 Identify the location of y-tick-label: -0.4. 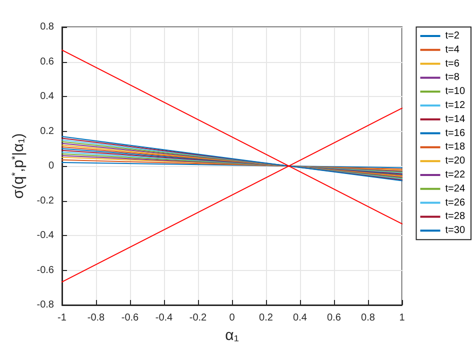
(45, 235).